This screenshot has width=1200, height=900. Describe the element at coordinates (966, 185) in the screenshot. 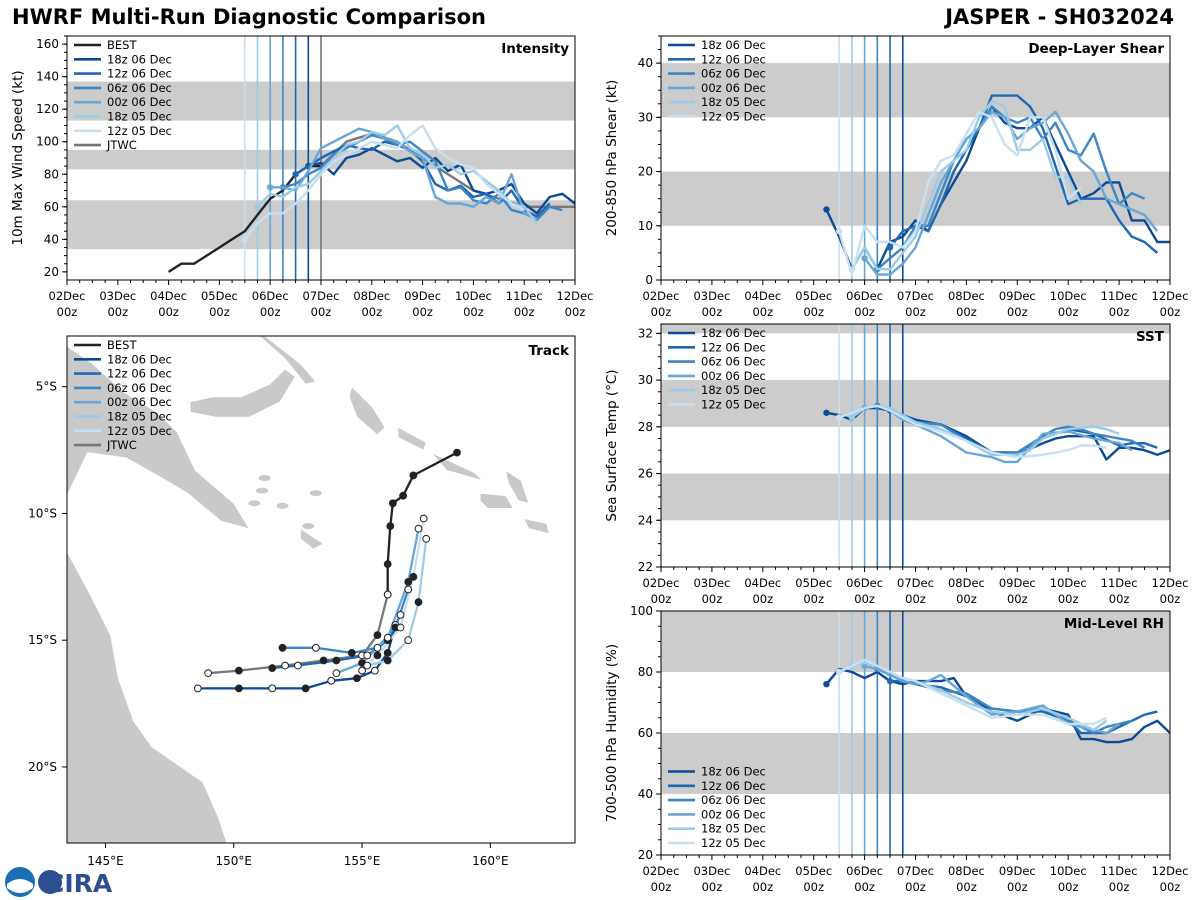

I see `series-line-18z-05-dec` at that location.